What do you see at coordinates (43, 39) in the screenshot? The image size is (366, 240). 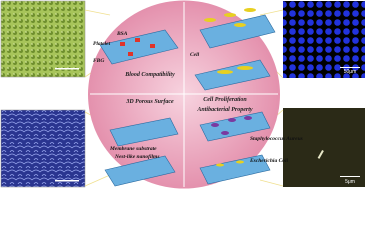 I see `sem-image-green` at bounding box center [43, 39].